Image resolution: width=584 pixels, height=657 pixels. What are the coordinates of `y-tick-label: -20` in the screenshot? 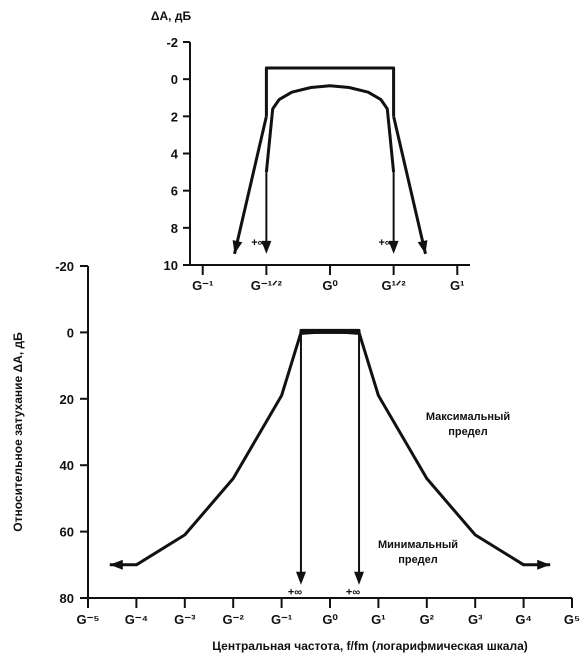 It's located at (64, 266).